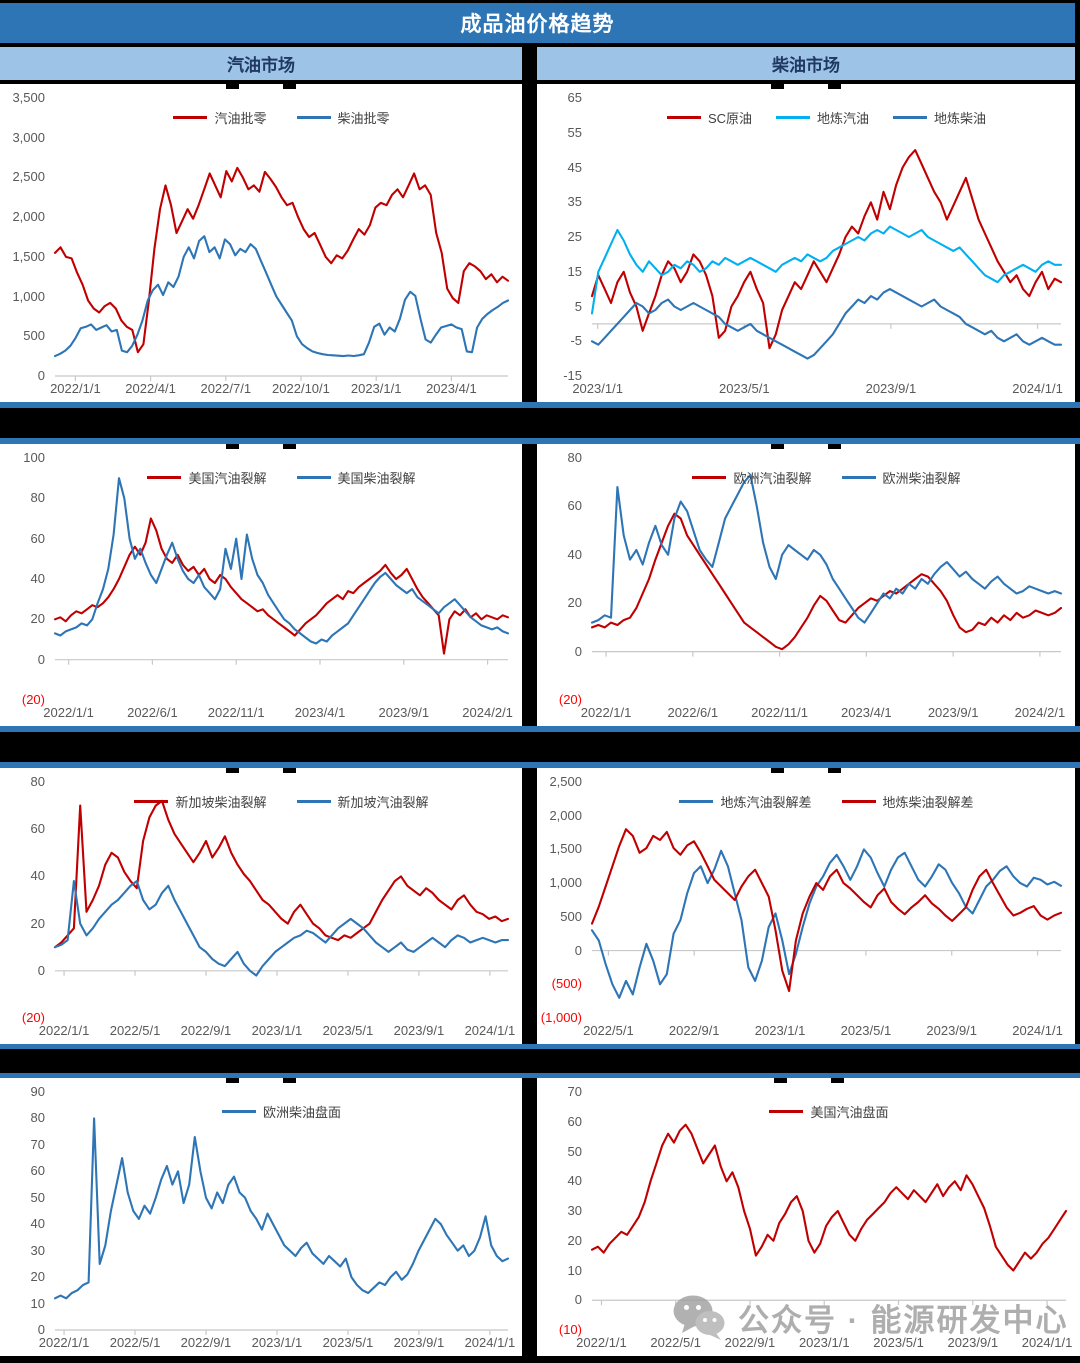 This screenshot has height=1363, width=1080. What do you see at coordinates (28, 97) in the screenshot?
I see `y-axis-tick-label: 3,500` at bounding box center [28, 97].